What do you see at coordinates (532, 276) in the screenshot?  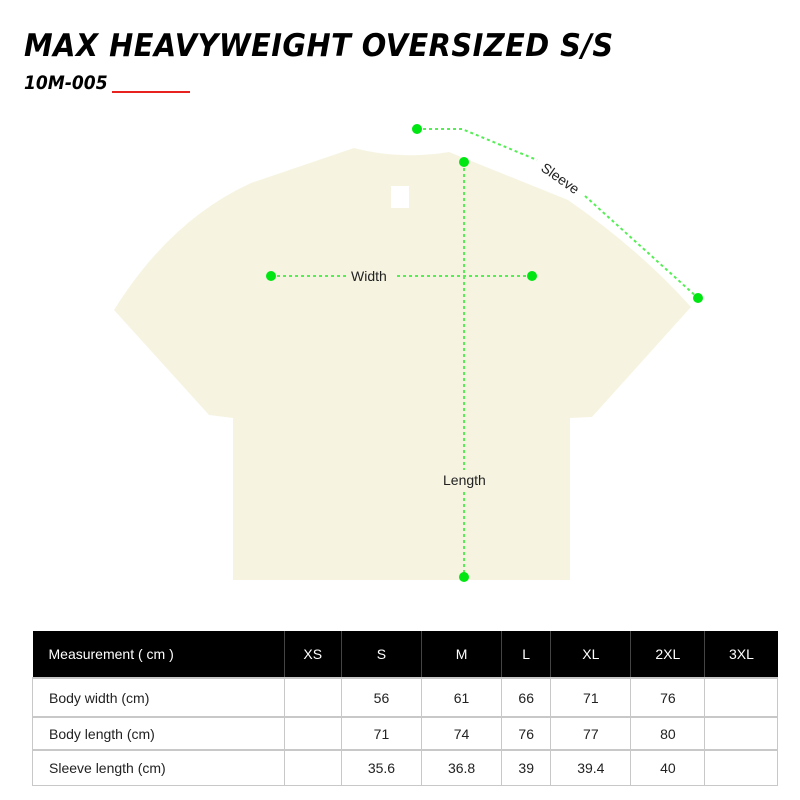 I see `width-right-marker` at bounding box center [532, 276].